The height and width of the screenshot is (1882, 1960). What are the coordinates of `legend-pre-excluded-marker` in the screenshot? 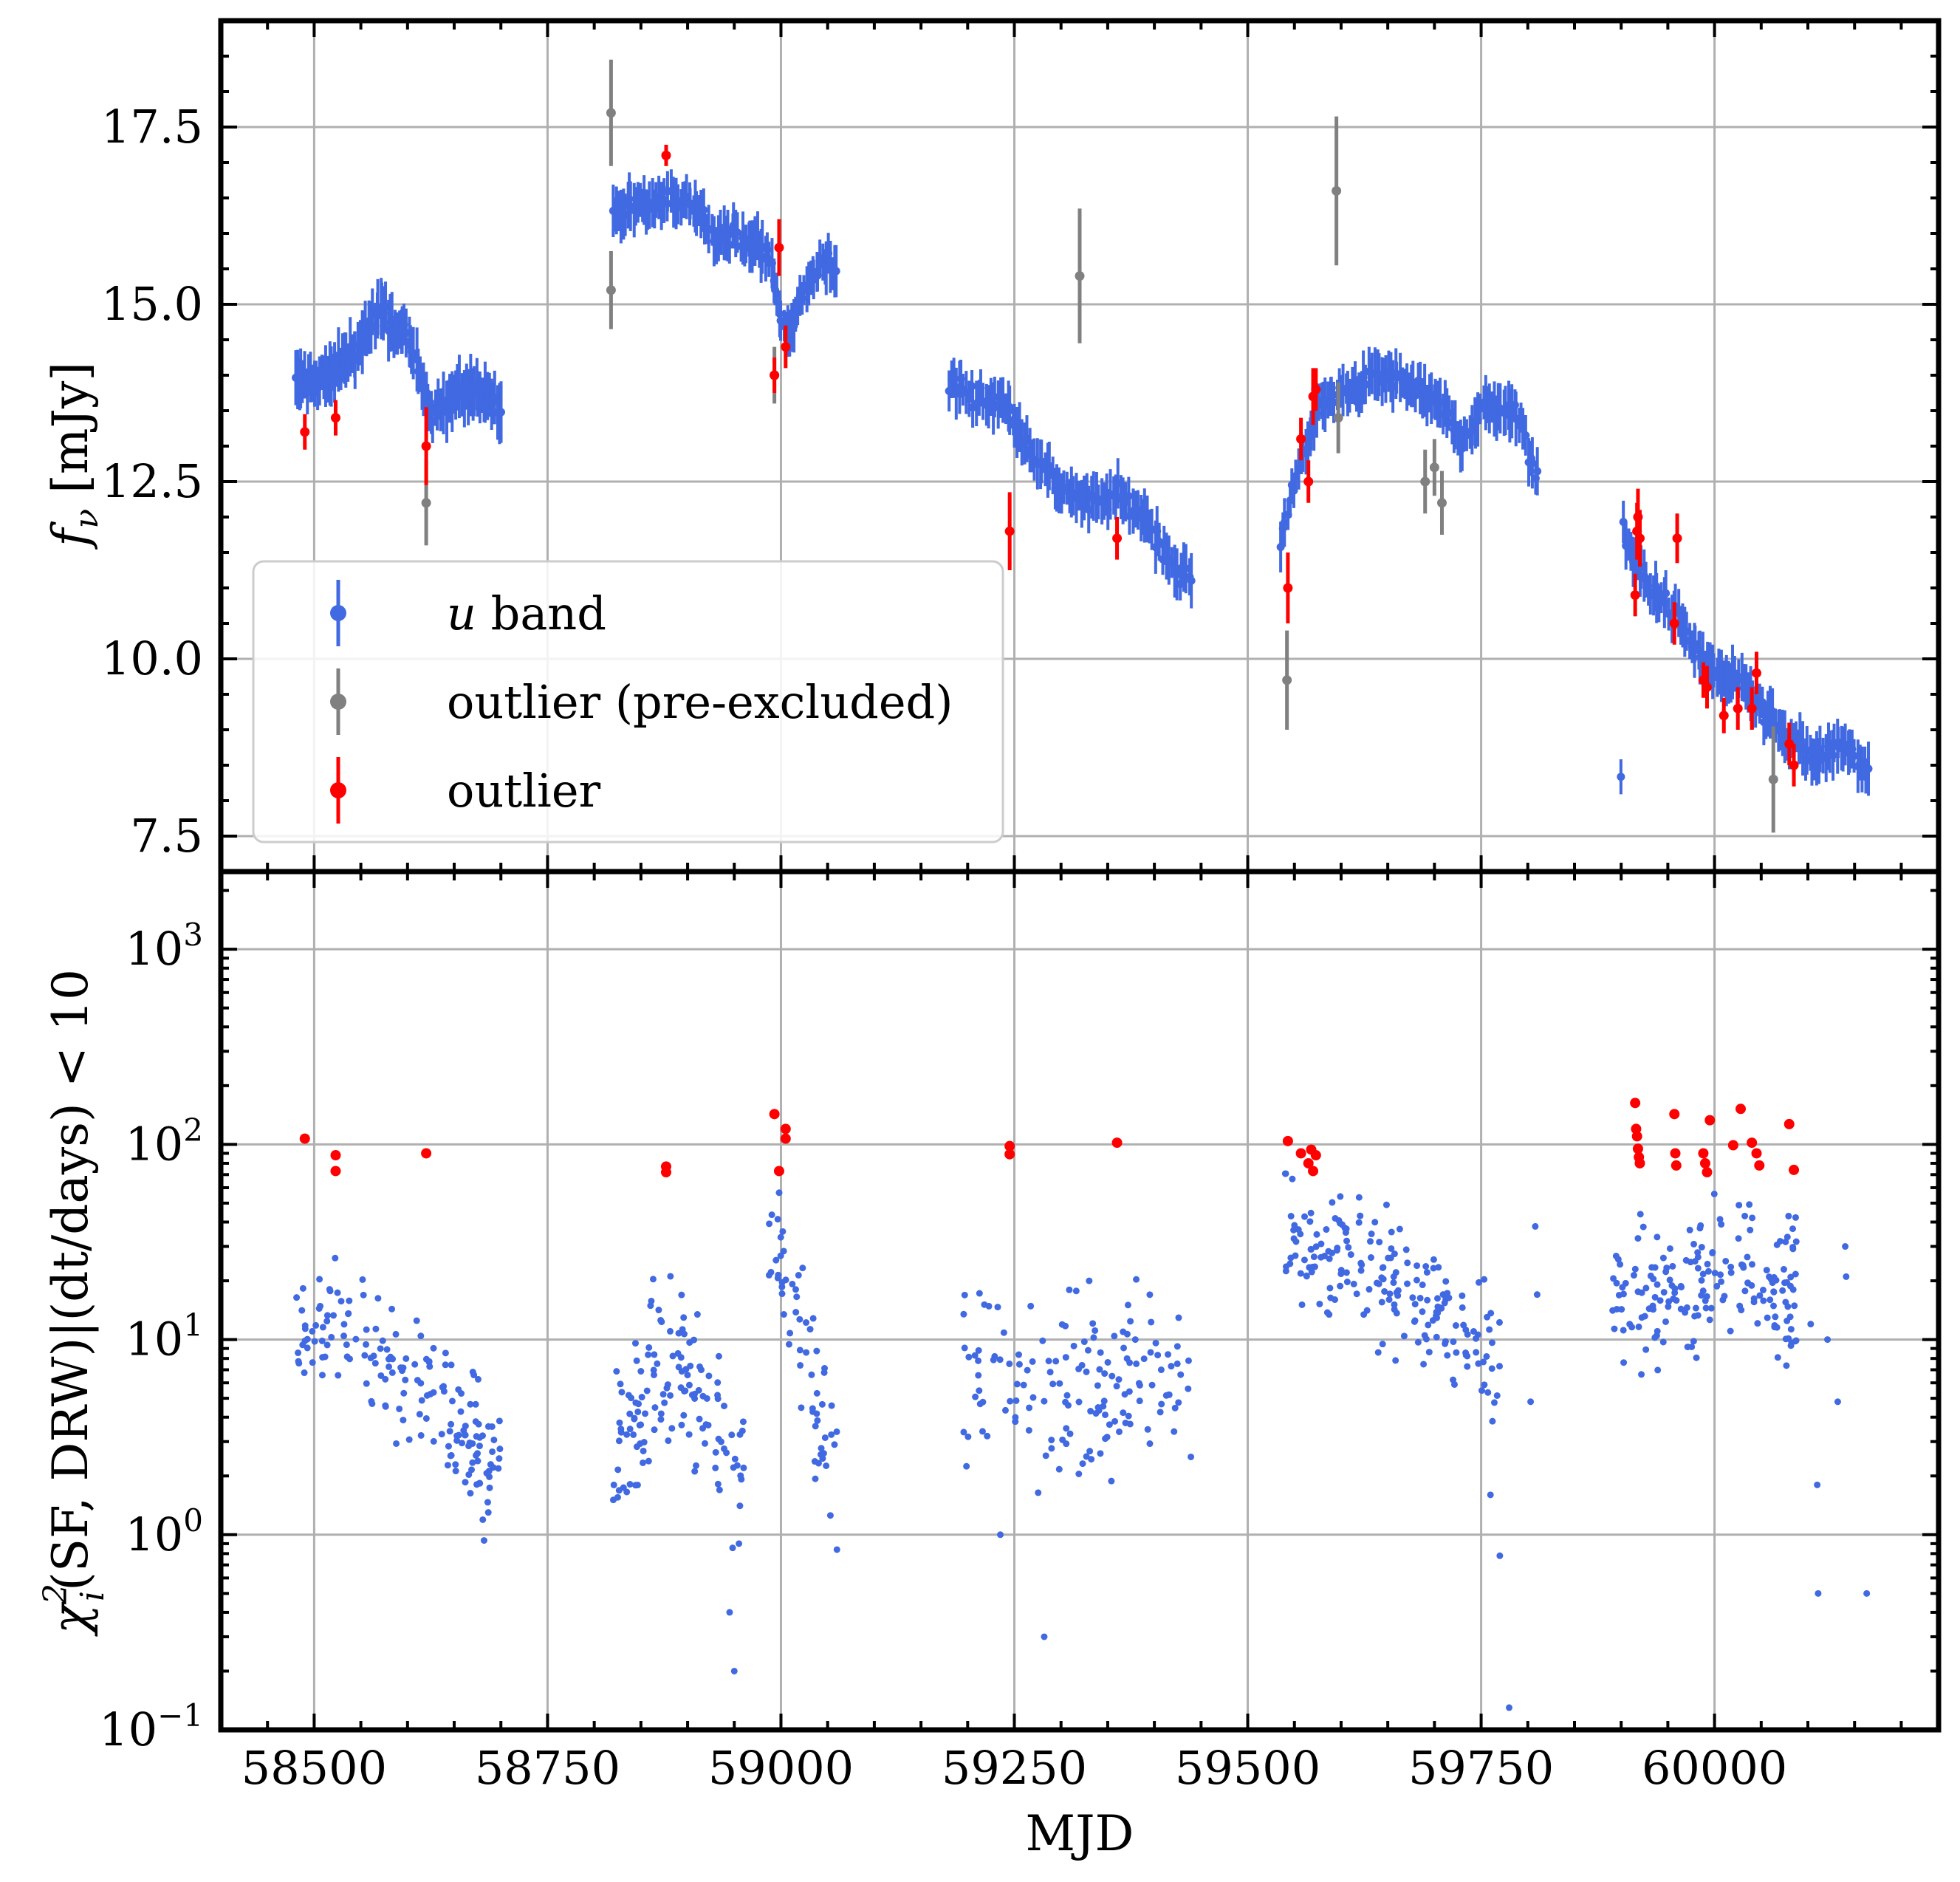 It's located at (338, 702).